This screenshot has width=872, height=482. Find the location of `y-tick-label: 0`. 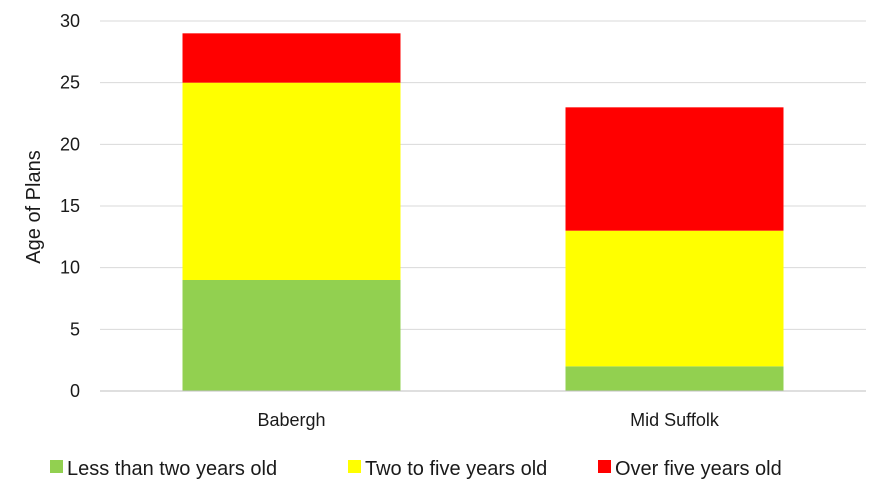

y-tick-label: 0 is located at coordinates (75, 391).